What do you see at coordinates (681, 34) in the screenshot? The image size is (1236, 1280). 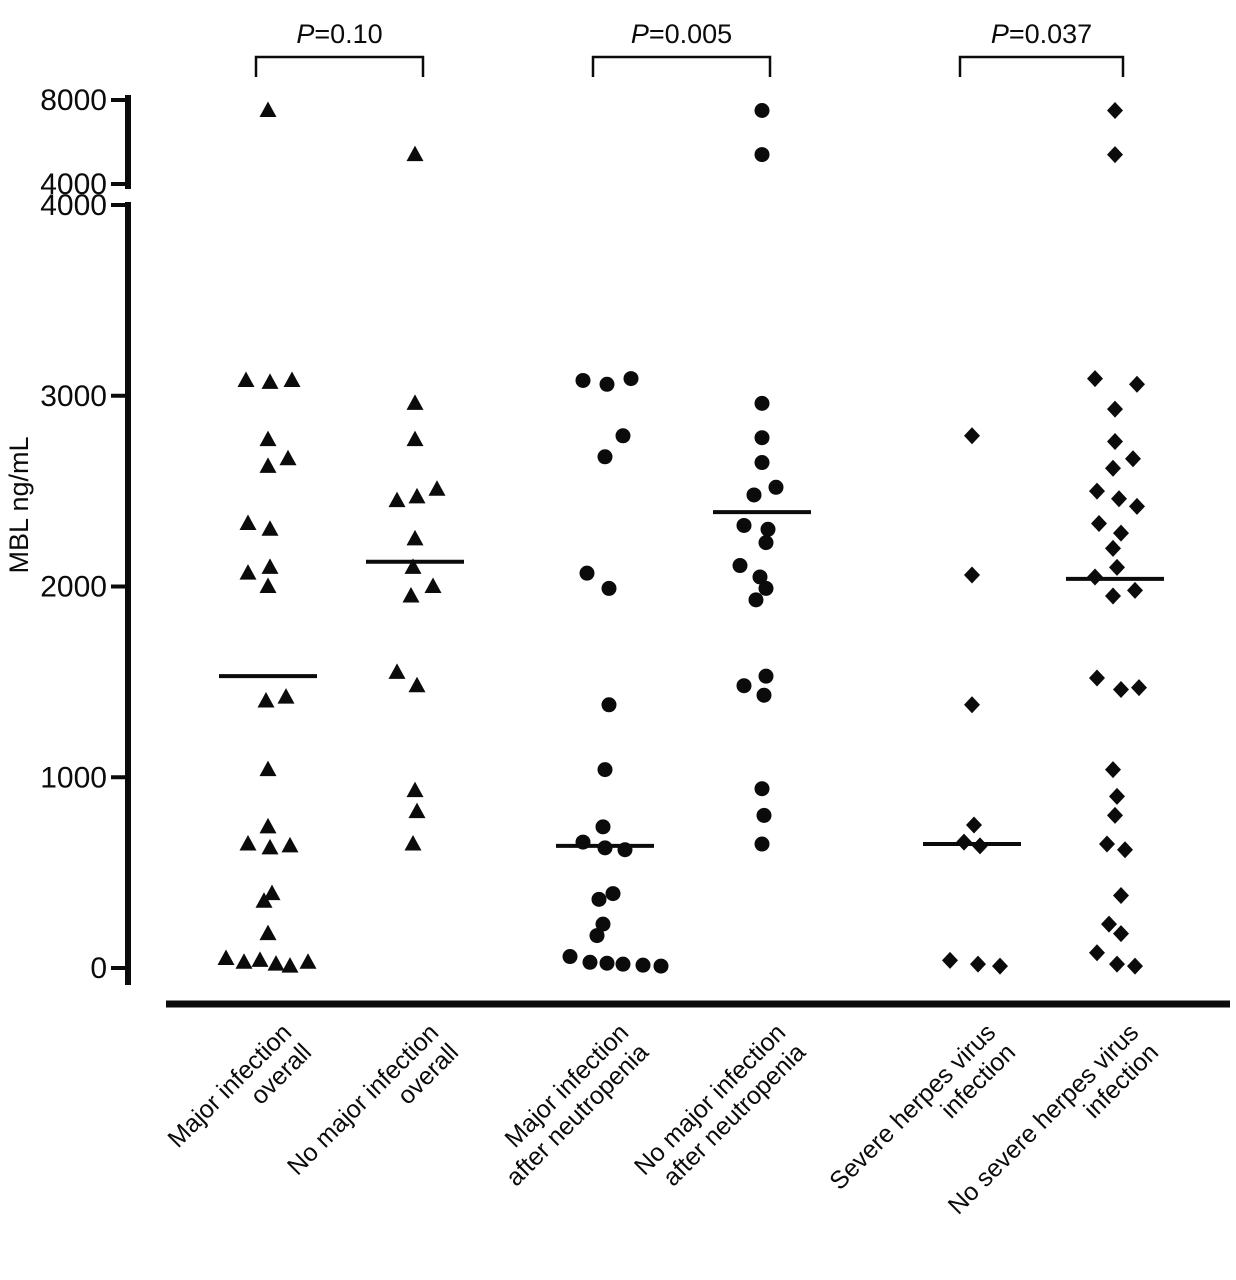 I see `p-value-label: P=0.005` at bounding box center [681, 34].